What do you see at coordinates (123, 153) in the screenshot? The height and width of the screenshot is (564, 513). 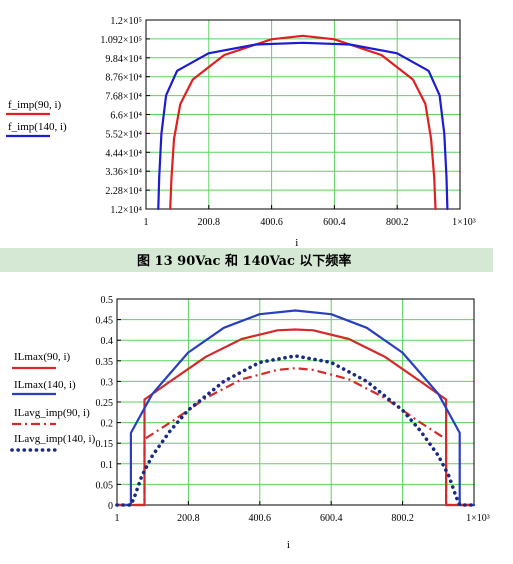 I see `y-tick-label: 4.44×10⁴` at bounding box center [123, 153].